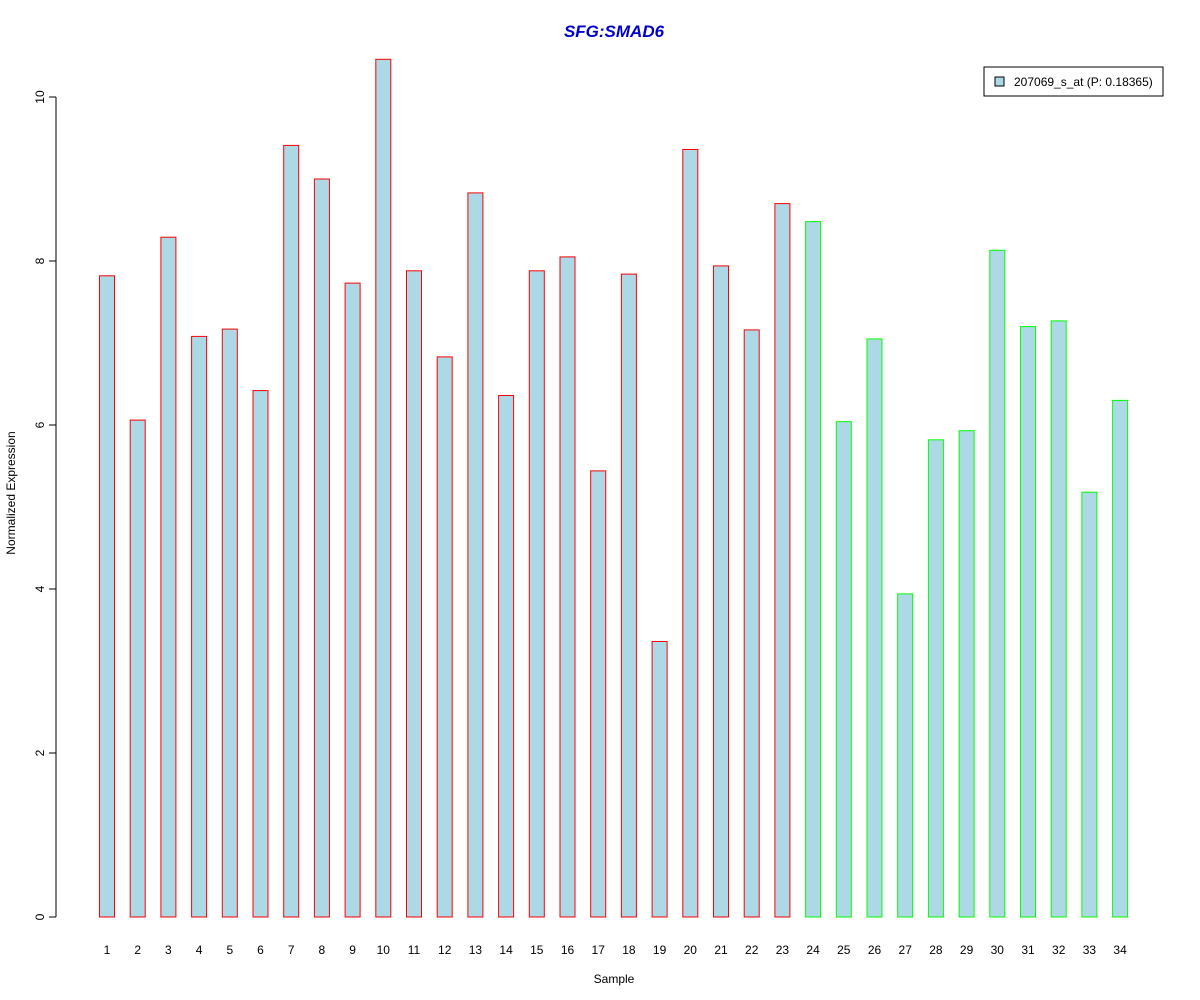 The image size is (1200, 1000). I want to click on x-tick-label-11: 11, so click(414, 950).